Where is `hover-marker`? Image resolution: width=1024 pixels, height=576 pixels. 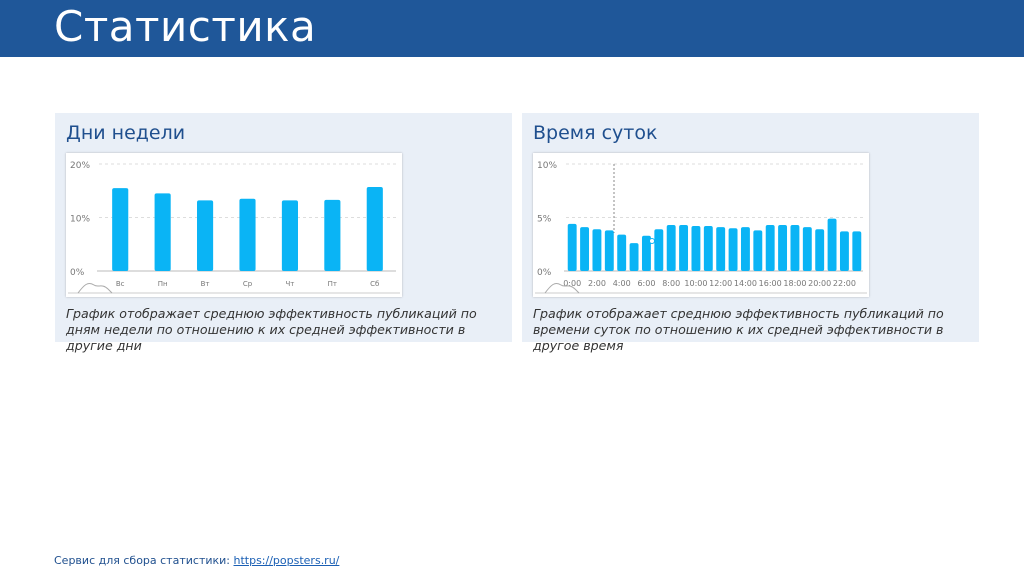
hover-marker is located at coordinates (652, 241).